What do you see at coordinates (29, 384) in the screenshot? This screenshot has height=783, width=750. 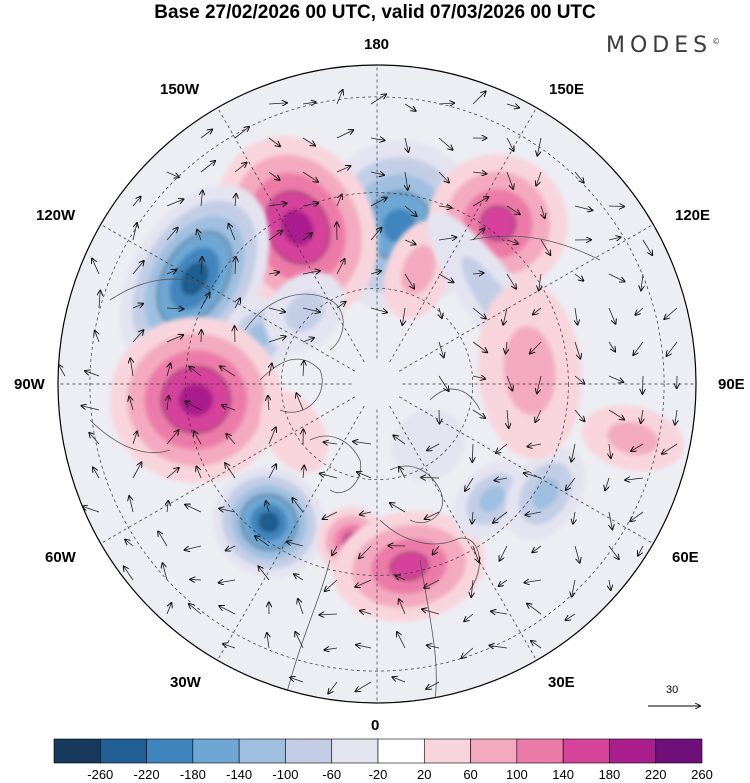 I see `label-90w: 90W` at bounding box center [29, 384].